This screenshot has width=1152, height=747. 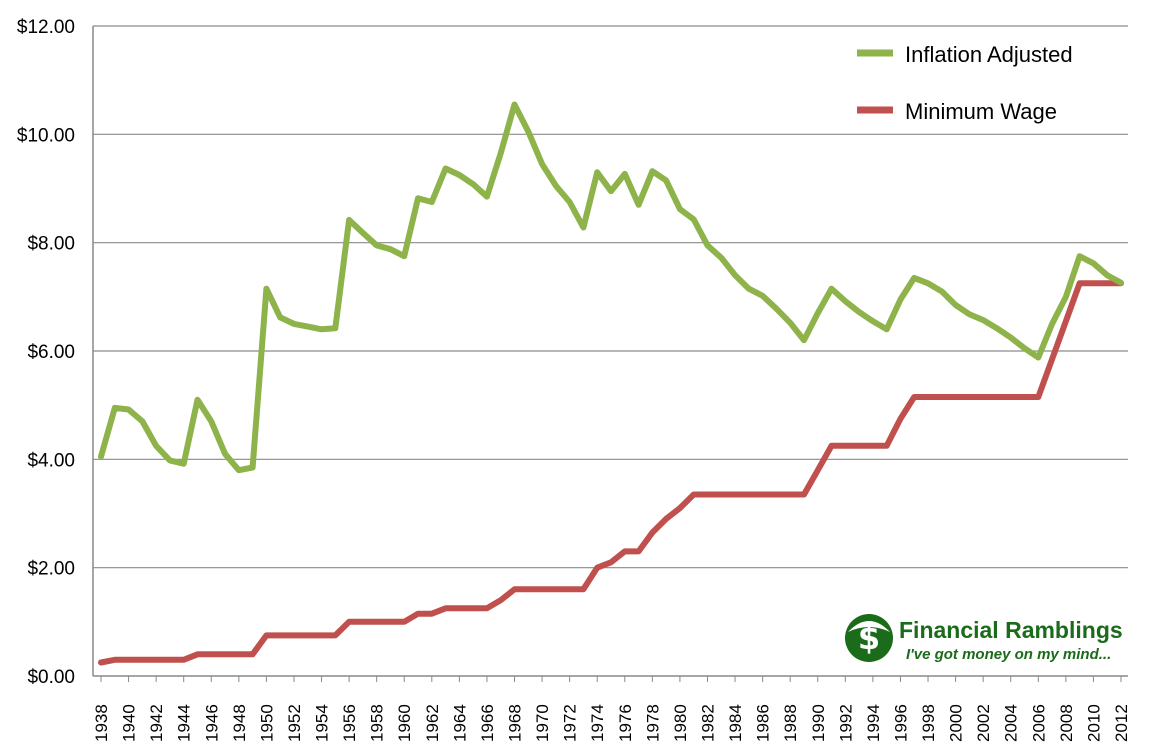 What do you see at coordinates (51, 352) in the screenshot?
I see `y-tick-label: $6.00` at bounding box center [51, 352].